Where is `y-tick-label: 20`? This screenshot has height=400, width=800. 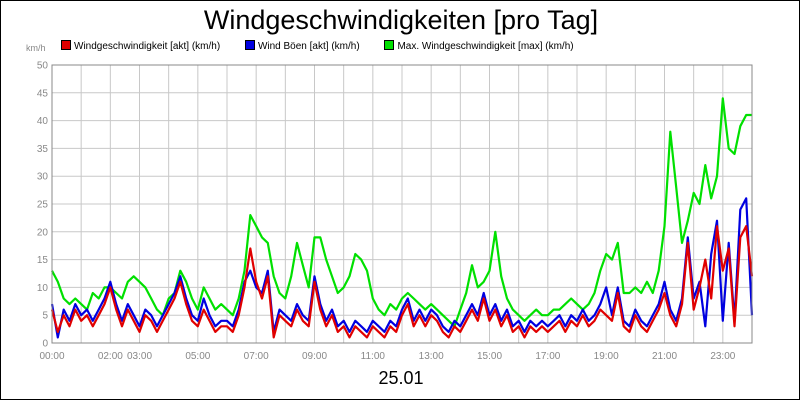 y-tick-label: 20 is located at coordinates (43, 232).